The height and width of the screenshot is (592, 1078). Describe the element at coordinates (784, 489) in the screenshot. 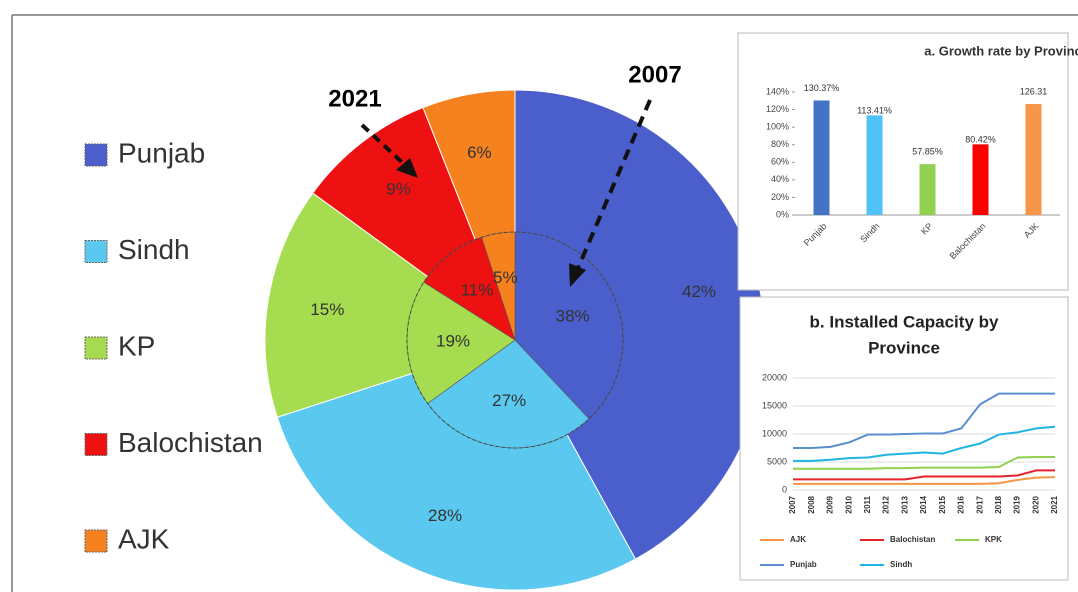

I see `y-tick-label: 0` at that location.